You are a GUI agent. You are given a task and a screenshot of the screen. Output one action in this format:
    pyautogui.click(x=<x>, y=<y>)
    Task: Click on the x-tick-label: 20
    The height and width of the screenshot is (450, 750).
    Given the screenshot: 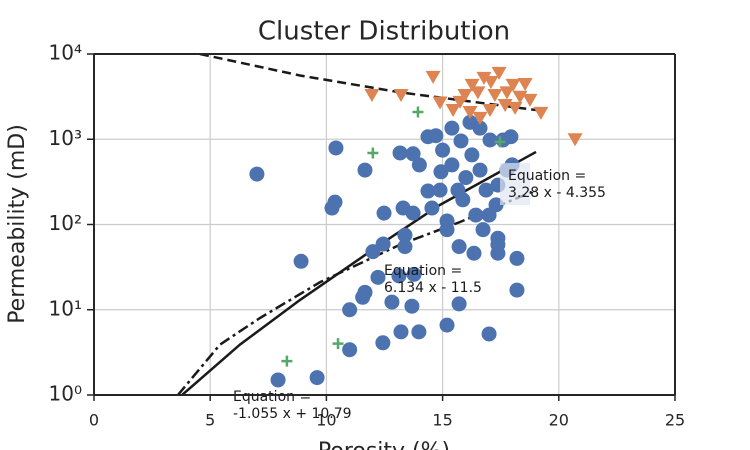 What is the action you would take?
    pyautogui.click(x=559, y=420)
    